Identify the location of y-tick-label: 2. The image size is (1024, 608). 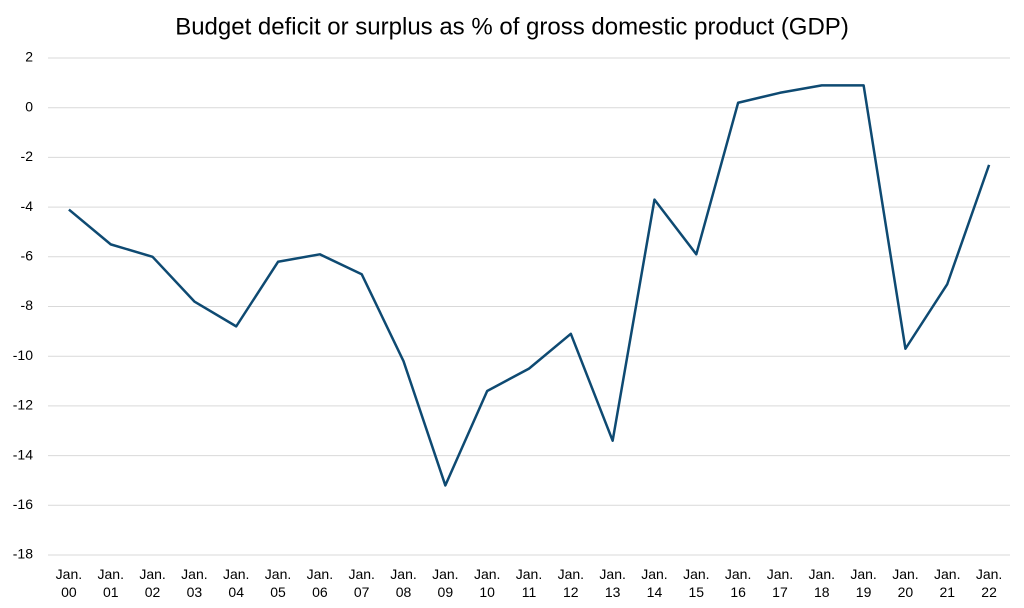
(29, 57).